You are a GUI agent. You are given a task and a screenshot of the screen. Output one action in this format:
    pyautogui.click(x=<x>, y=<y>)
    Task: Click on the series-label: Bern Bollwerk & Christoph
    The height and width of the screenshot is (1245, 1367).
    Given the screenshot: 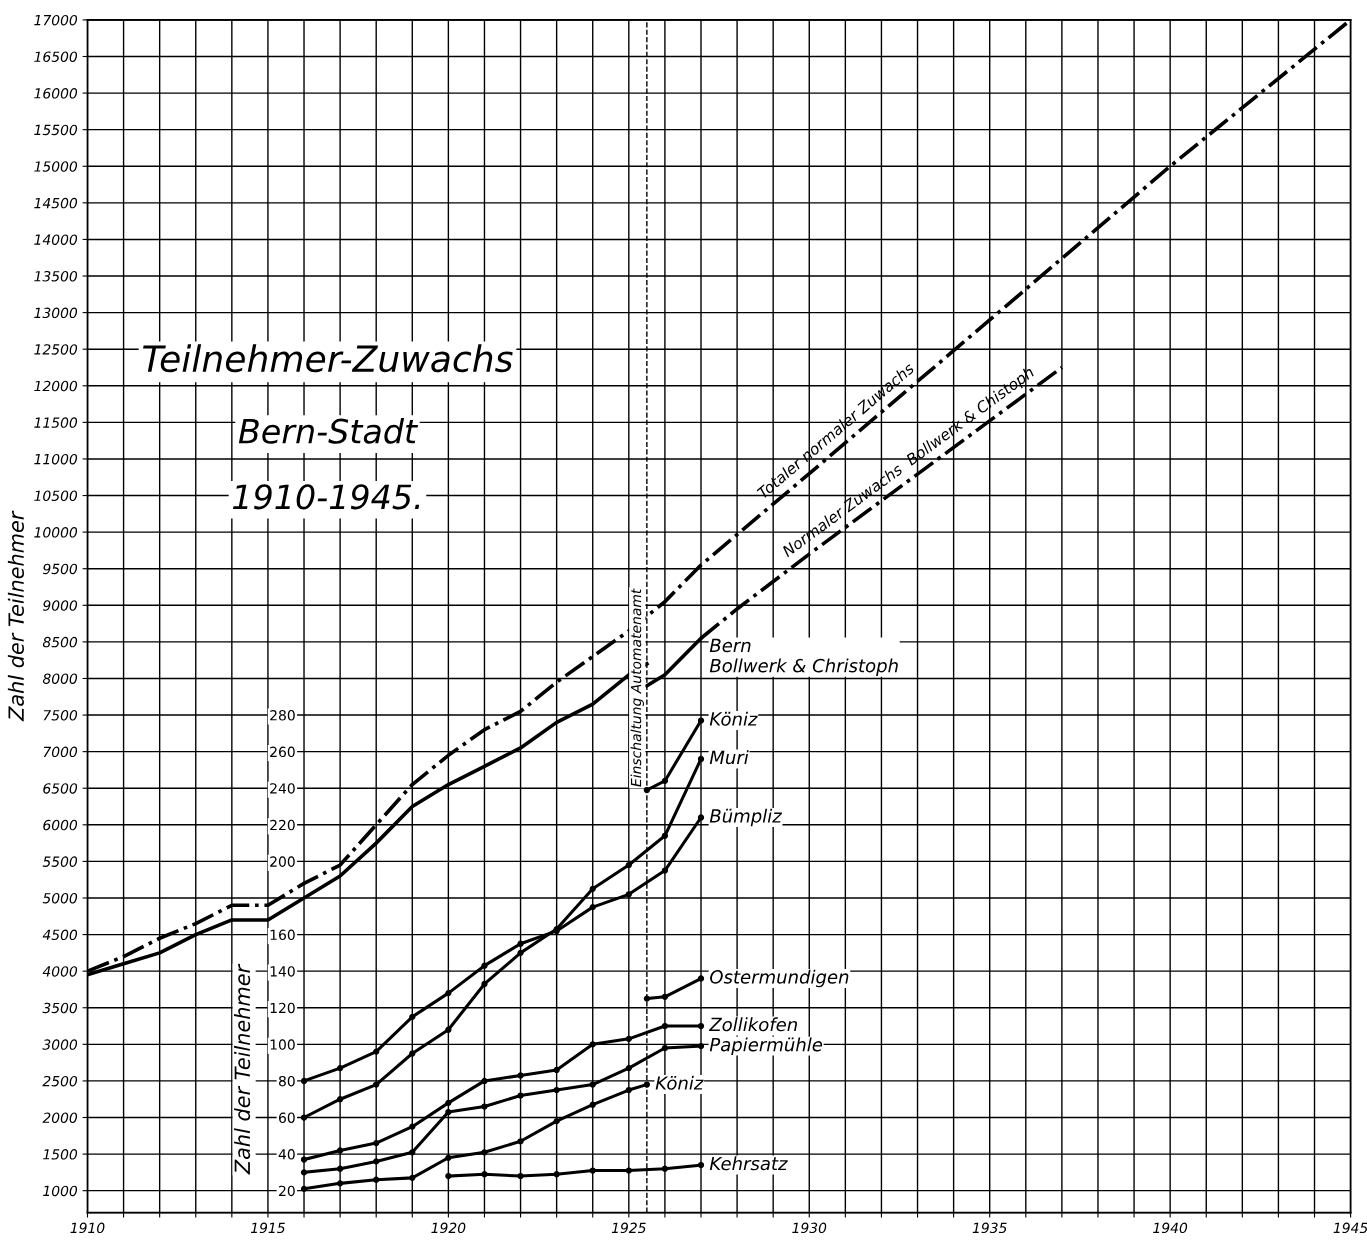 What is the action you would take?
    pyautogui.click(x=803, y=657)
    